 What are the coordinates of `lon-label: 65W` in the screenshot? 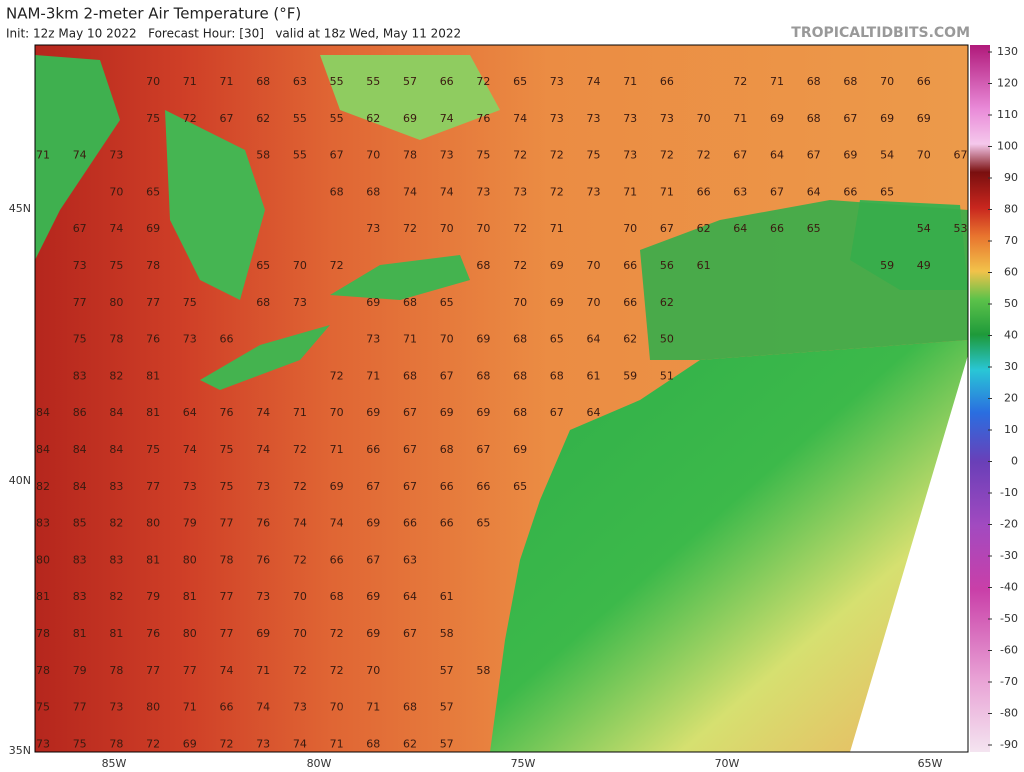 It's located at (930, 763).